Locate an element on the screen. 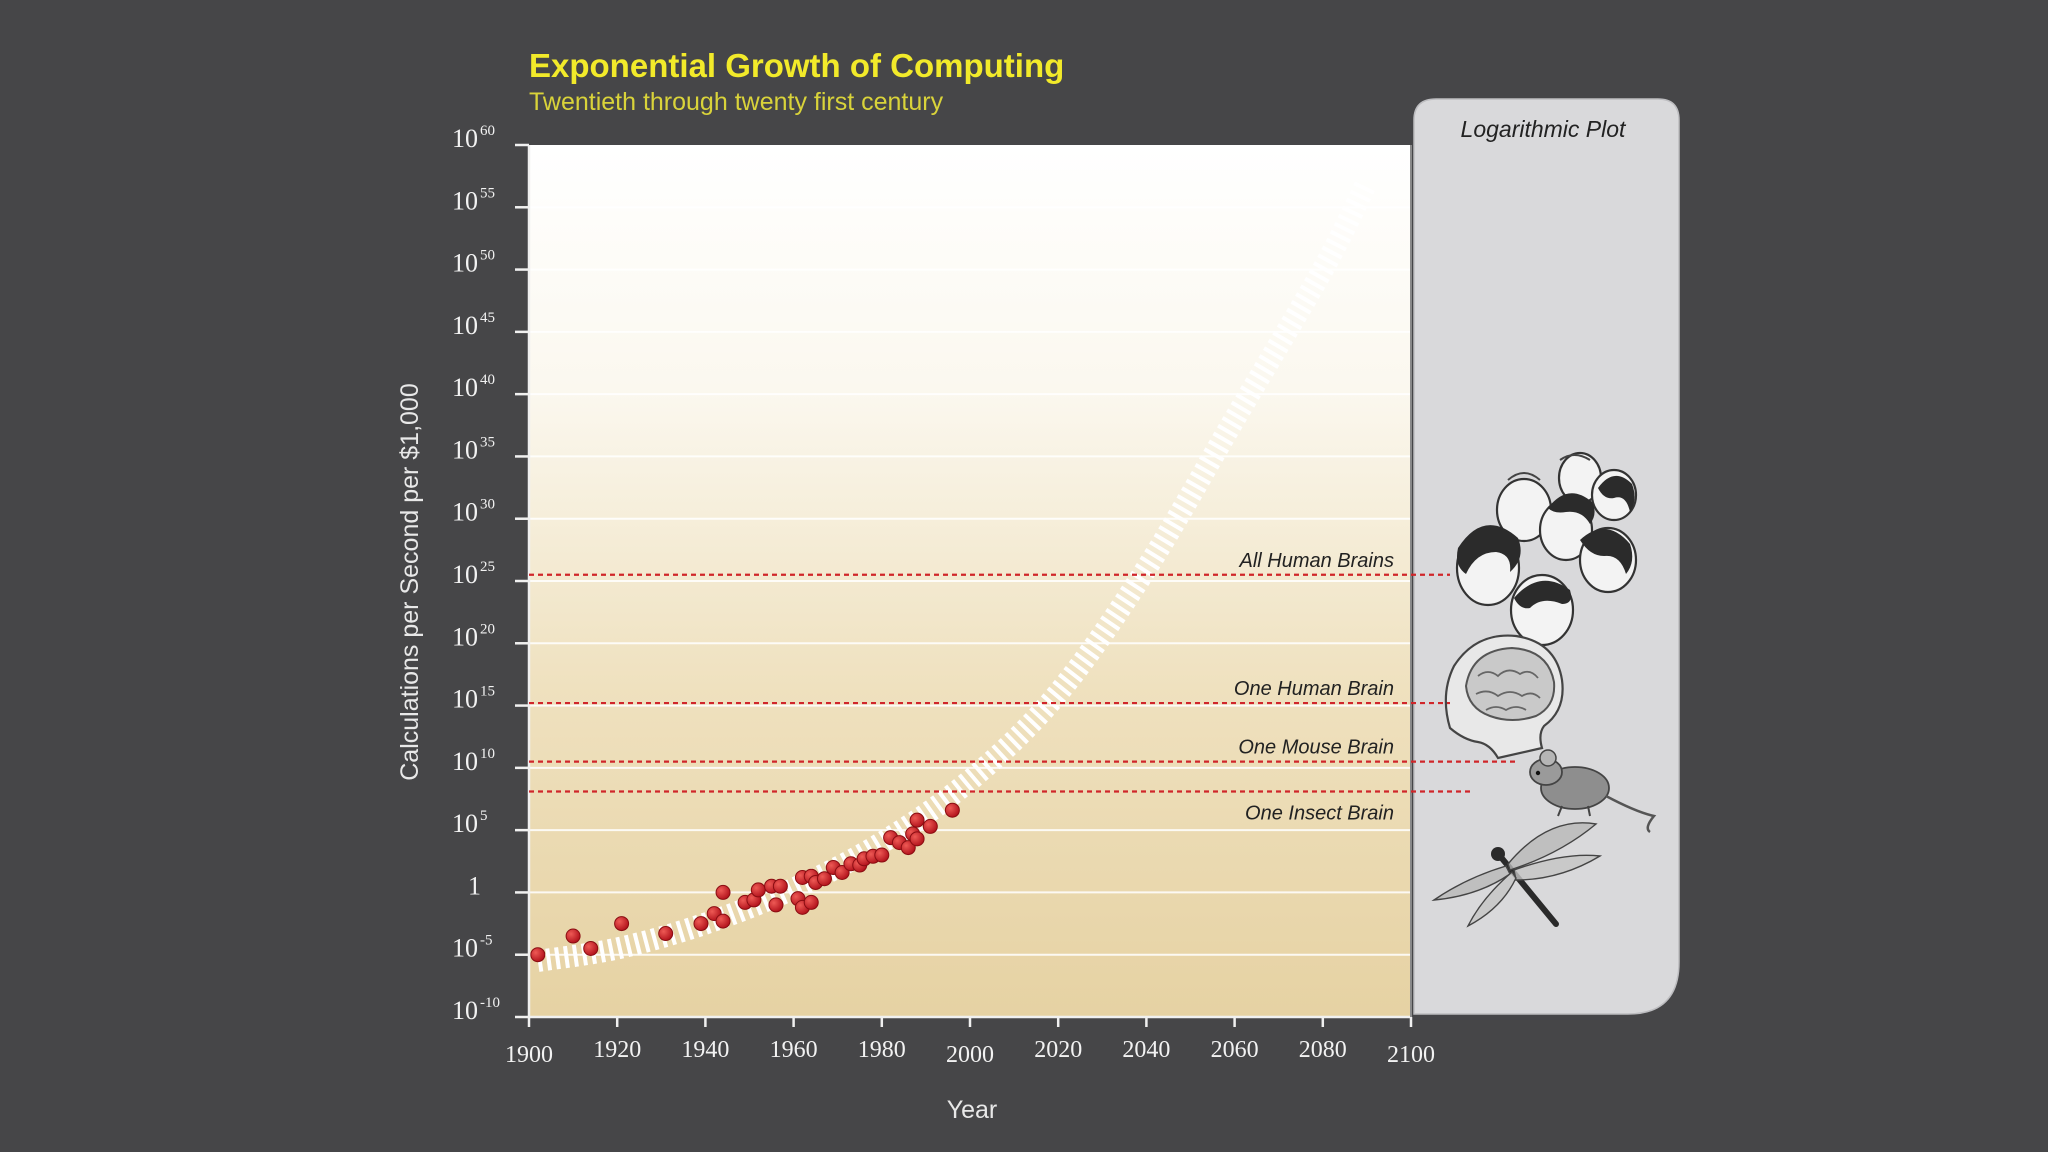 This screenshot has height=1152, width=2048. y-tick-label: 10 60 is located at coordinates (473, 138).